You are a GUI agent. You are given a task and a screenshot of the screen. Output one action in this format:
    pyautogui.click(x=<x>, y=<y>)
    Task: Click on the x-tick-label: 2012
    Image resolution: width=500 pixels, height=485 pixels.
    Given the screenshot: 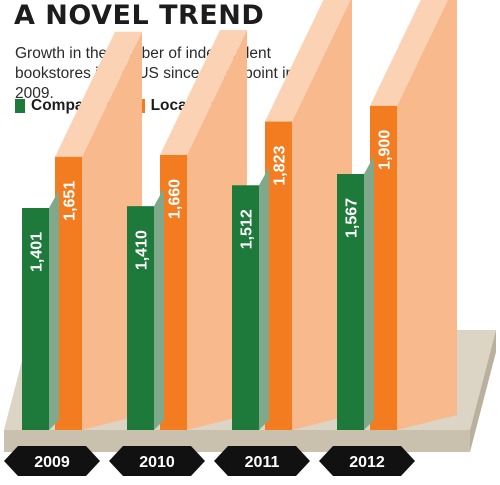 What is the action you would take?
    pyautogui.click(x=367, y=462)
    